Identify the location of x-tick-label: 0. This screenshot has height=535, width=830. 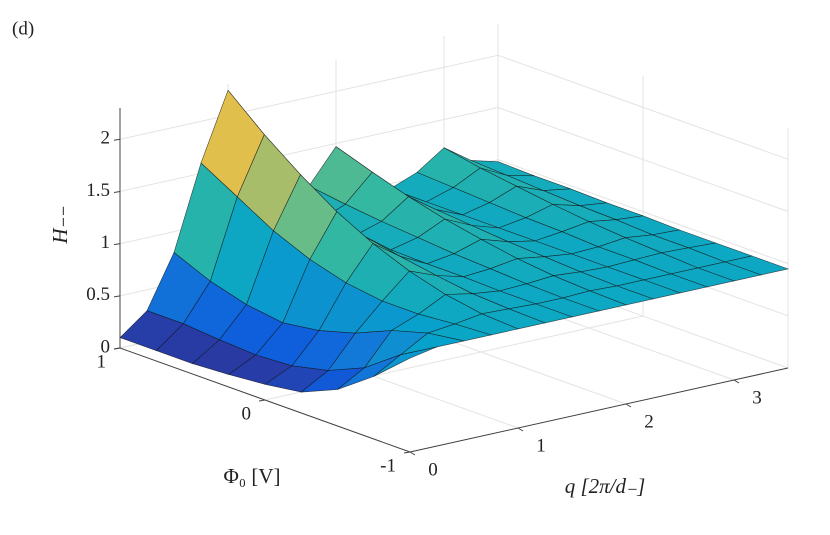
(433, 469).